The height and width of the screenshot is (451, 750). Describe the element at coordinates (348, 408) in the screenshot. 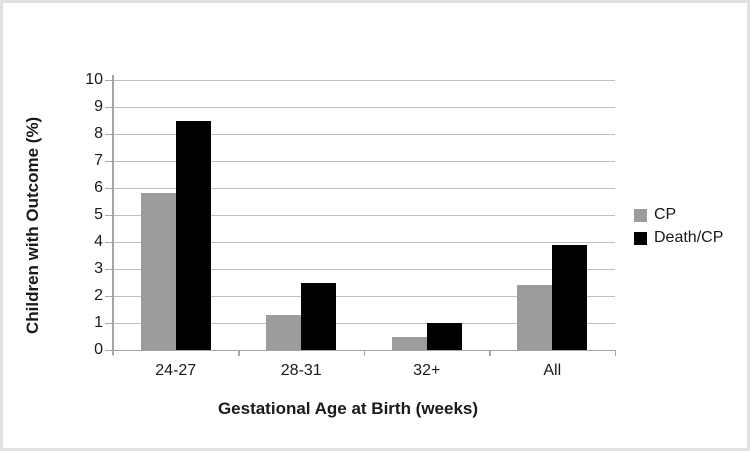

I see `x-axis-title: Gestational Age at Birth (weeks)` at that location.